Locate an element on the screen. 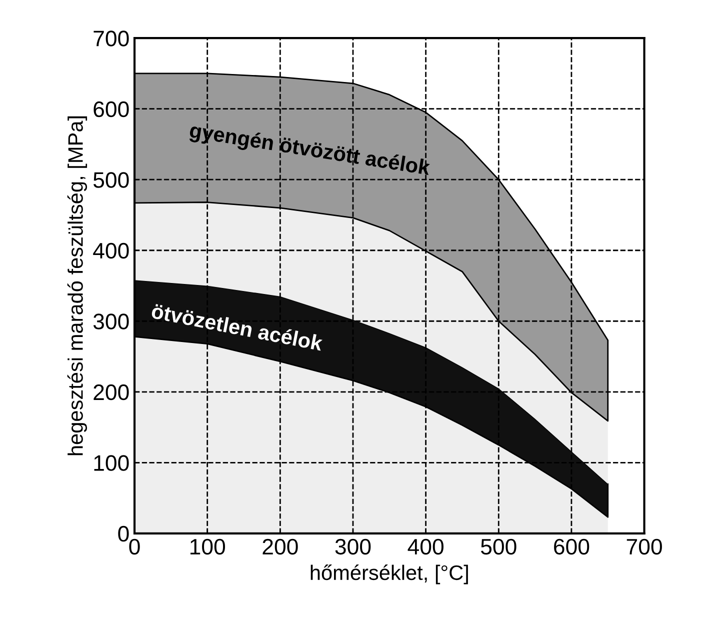 Image resolution: width=708 pixels, height=635 pixels. x-tick-label: 500 is located at coordinates (498, 546).